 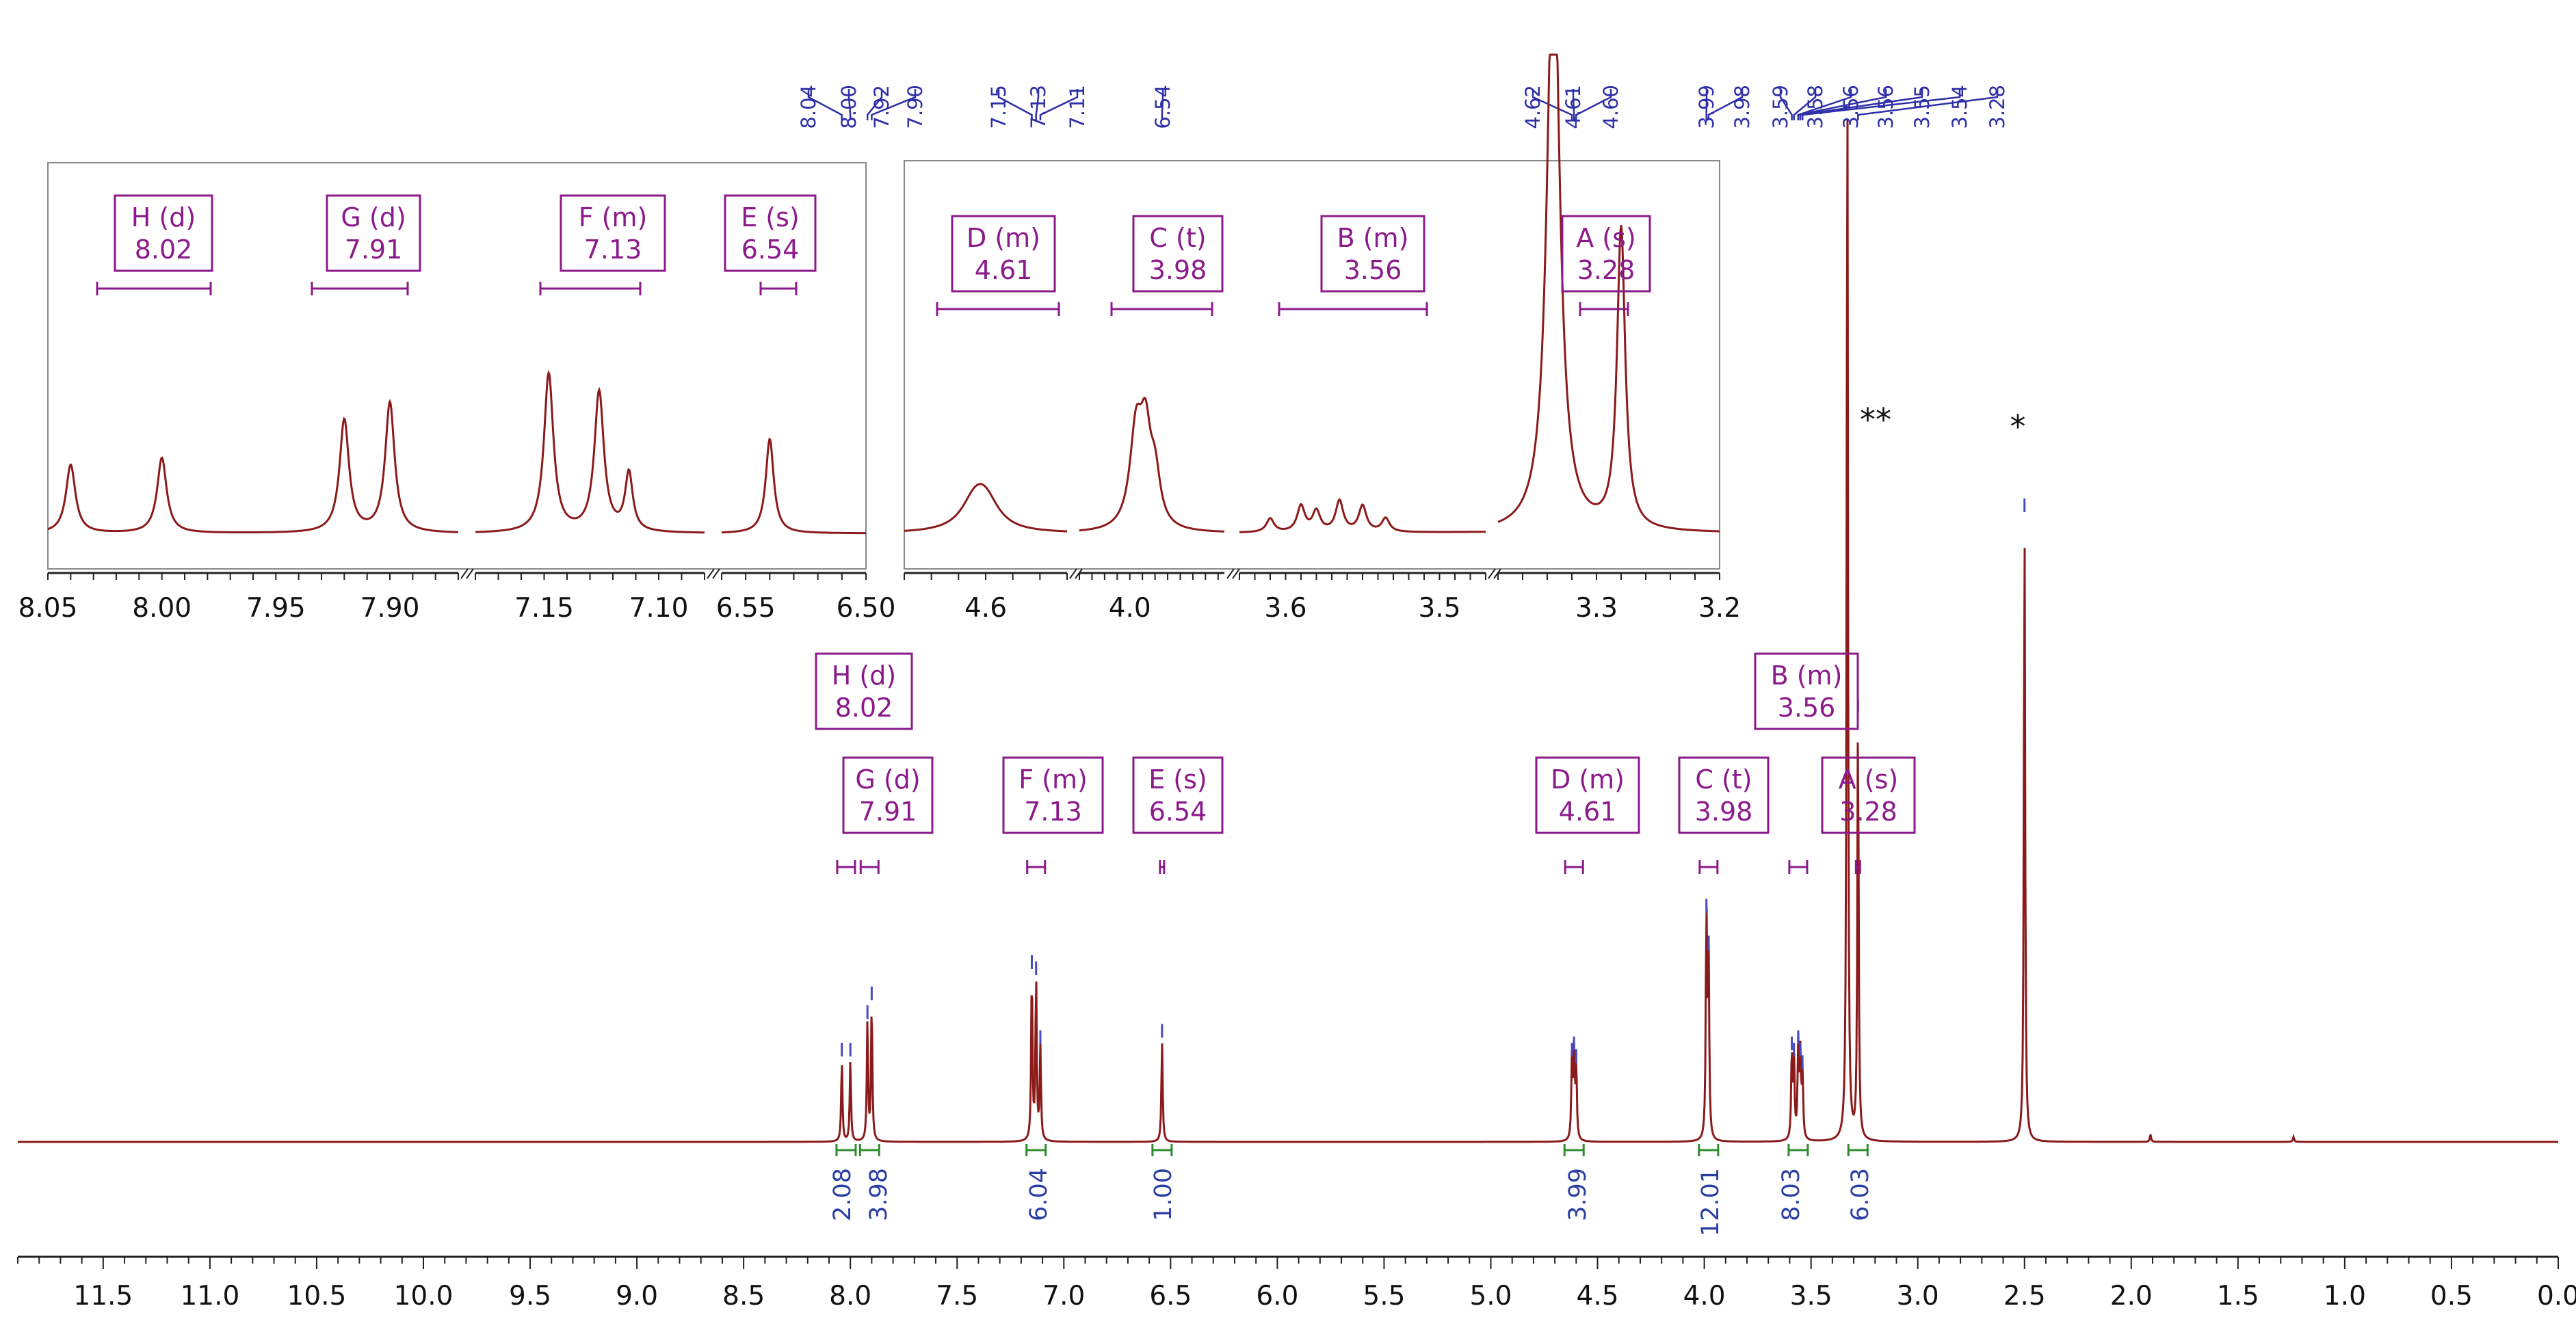 What do you see at coordinates (374, 250) in the screenshot?
I see `inset-label-value: 7.91` at bounding box center [374, 250].